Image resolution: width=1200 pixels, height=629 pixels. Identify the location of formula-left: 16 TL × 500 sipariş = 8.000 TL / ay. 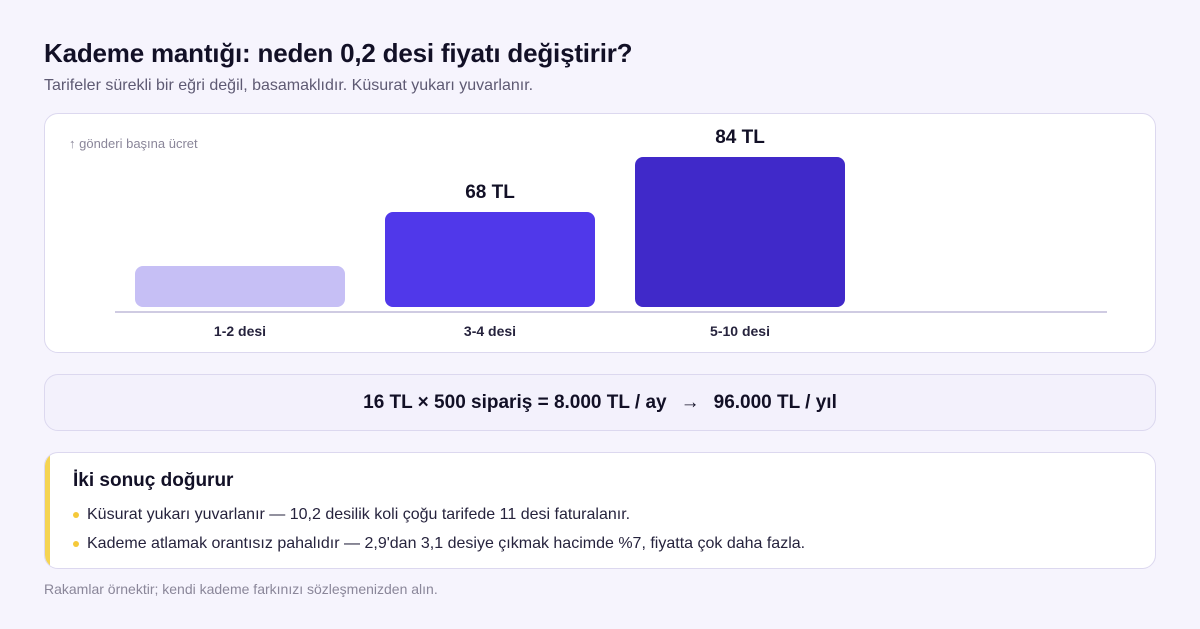
(515, 402).